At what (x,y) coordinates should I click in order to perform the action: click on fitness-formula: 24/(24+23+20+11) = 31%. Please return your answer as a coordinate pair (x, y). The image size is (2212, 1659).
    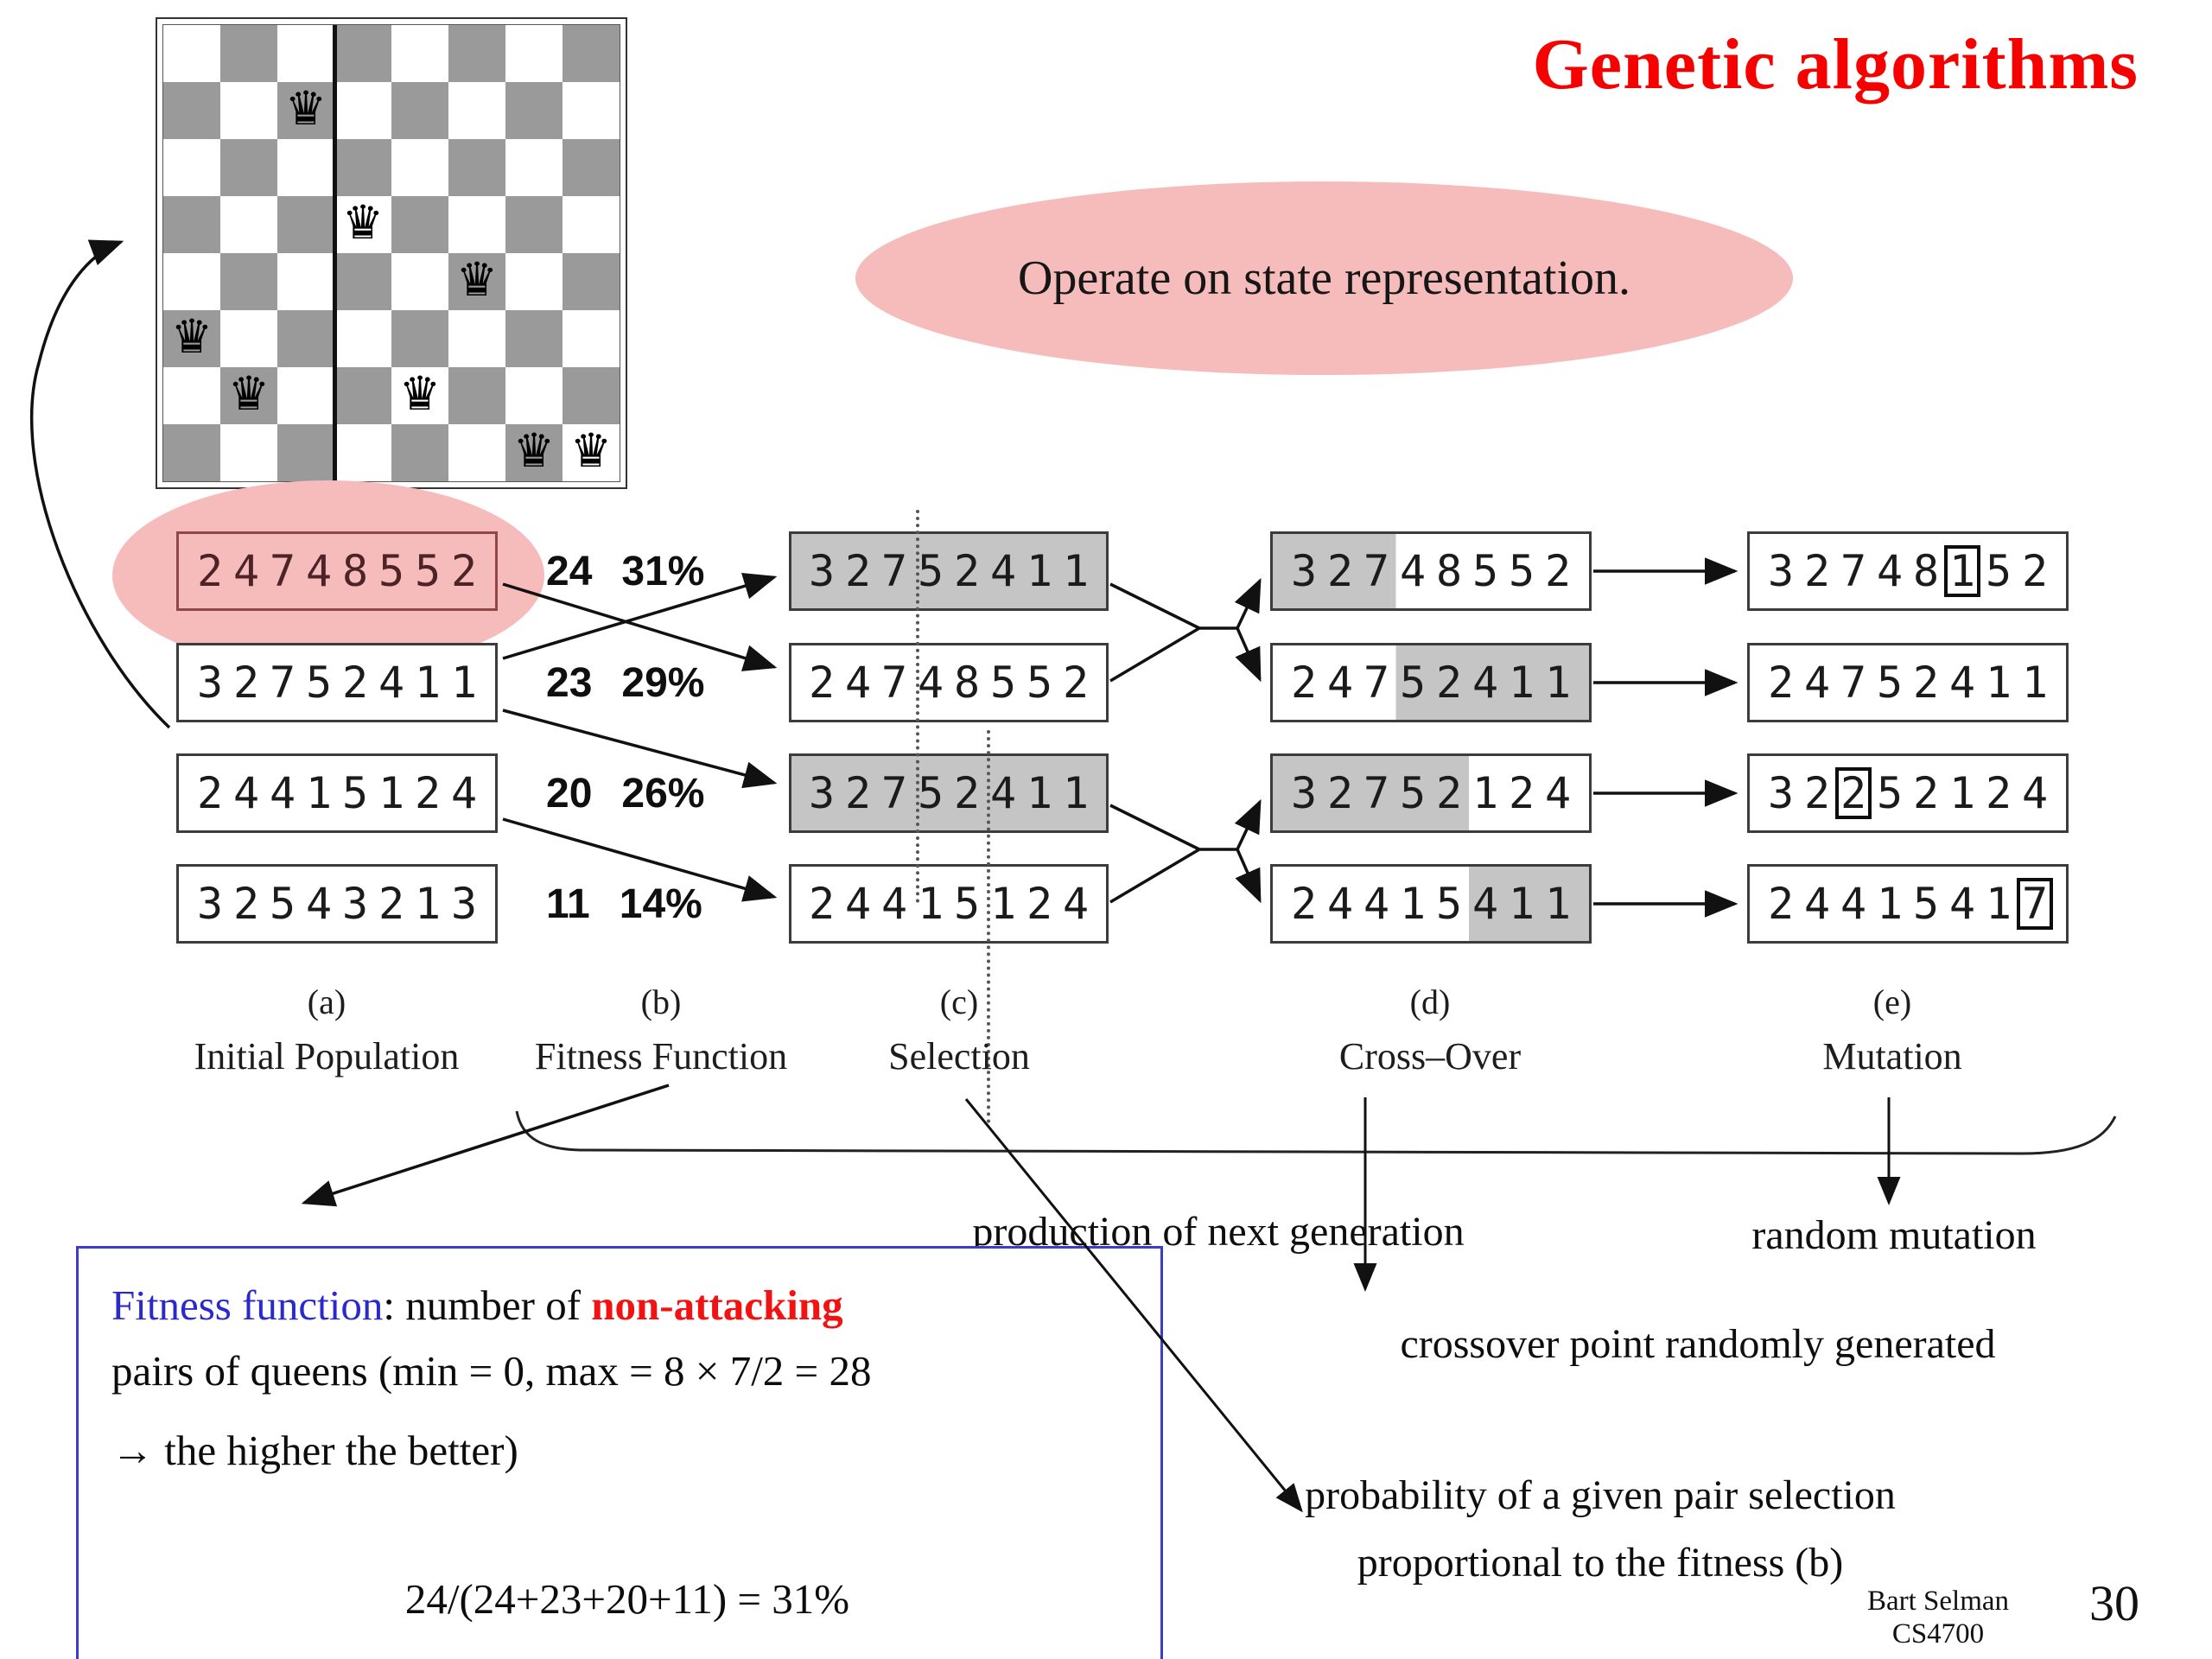
    Looking at the image, I should click on (627, 1599).